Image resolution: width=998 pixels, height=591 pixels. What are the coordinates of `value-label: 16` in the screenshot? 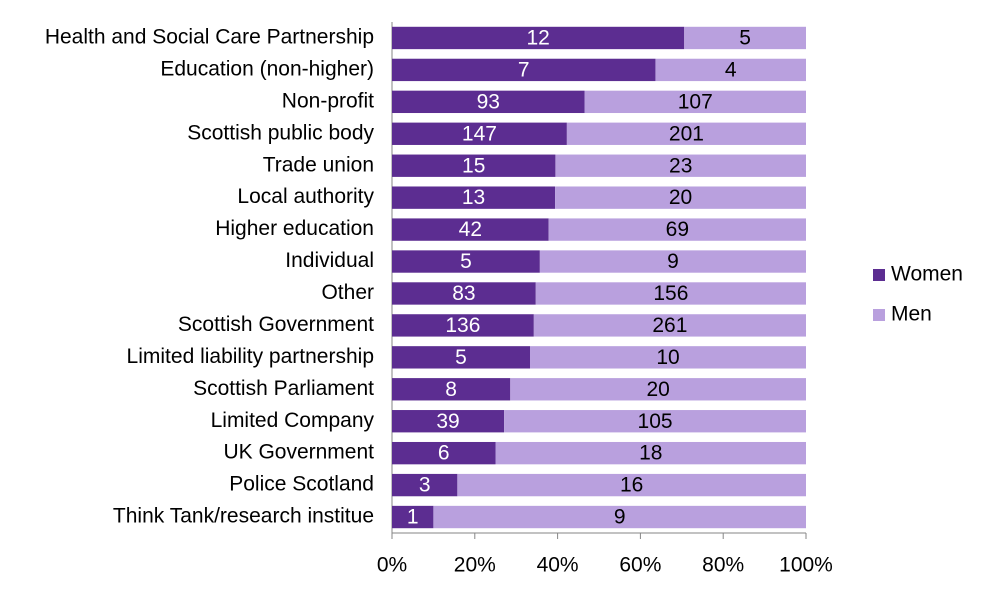 It's located at (631, 485).